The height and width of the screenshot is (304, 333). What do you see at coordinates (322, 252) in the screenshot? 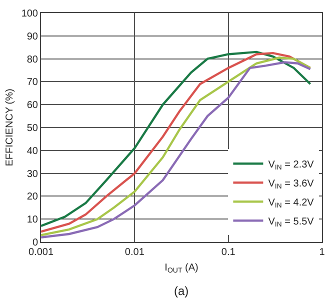
I see `x-tick-label: 1` at bounding box center [322, 252].